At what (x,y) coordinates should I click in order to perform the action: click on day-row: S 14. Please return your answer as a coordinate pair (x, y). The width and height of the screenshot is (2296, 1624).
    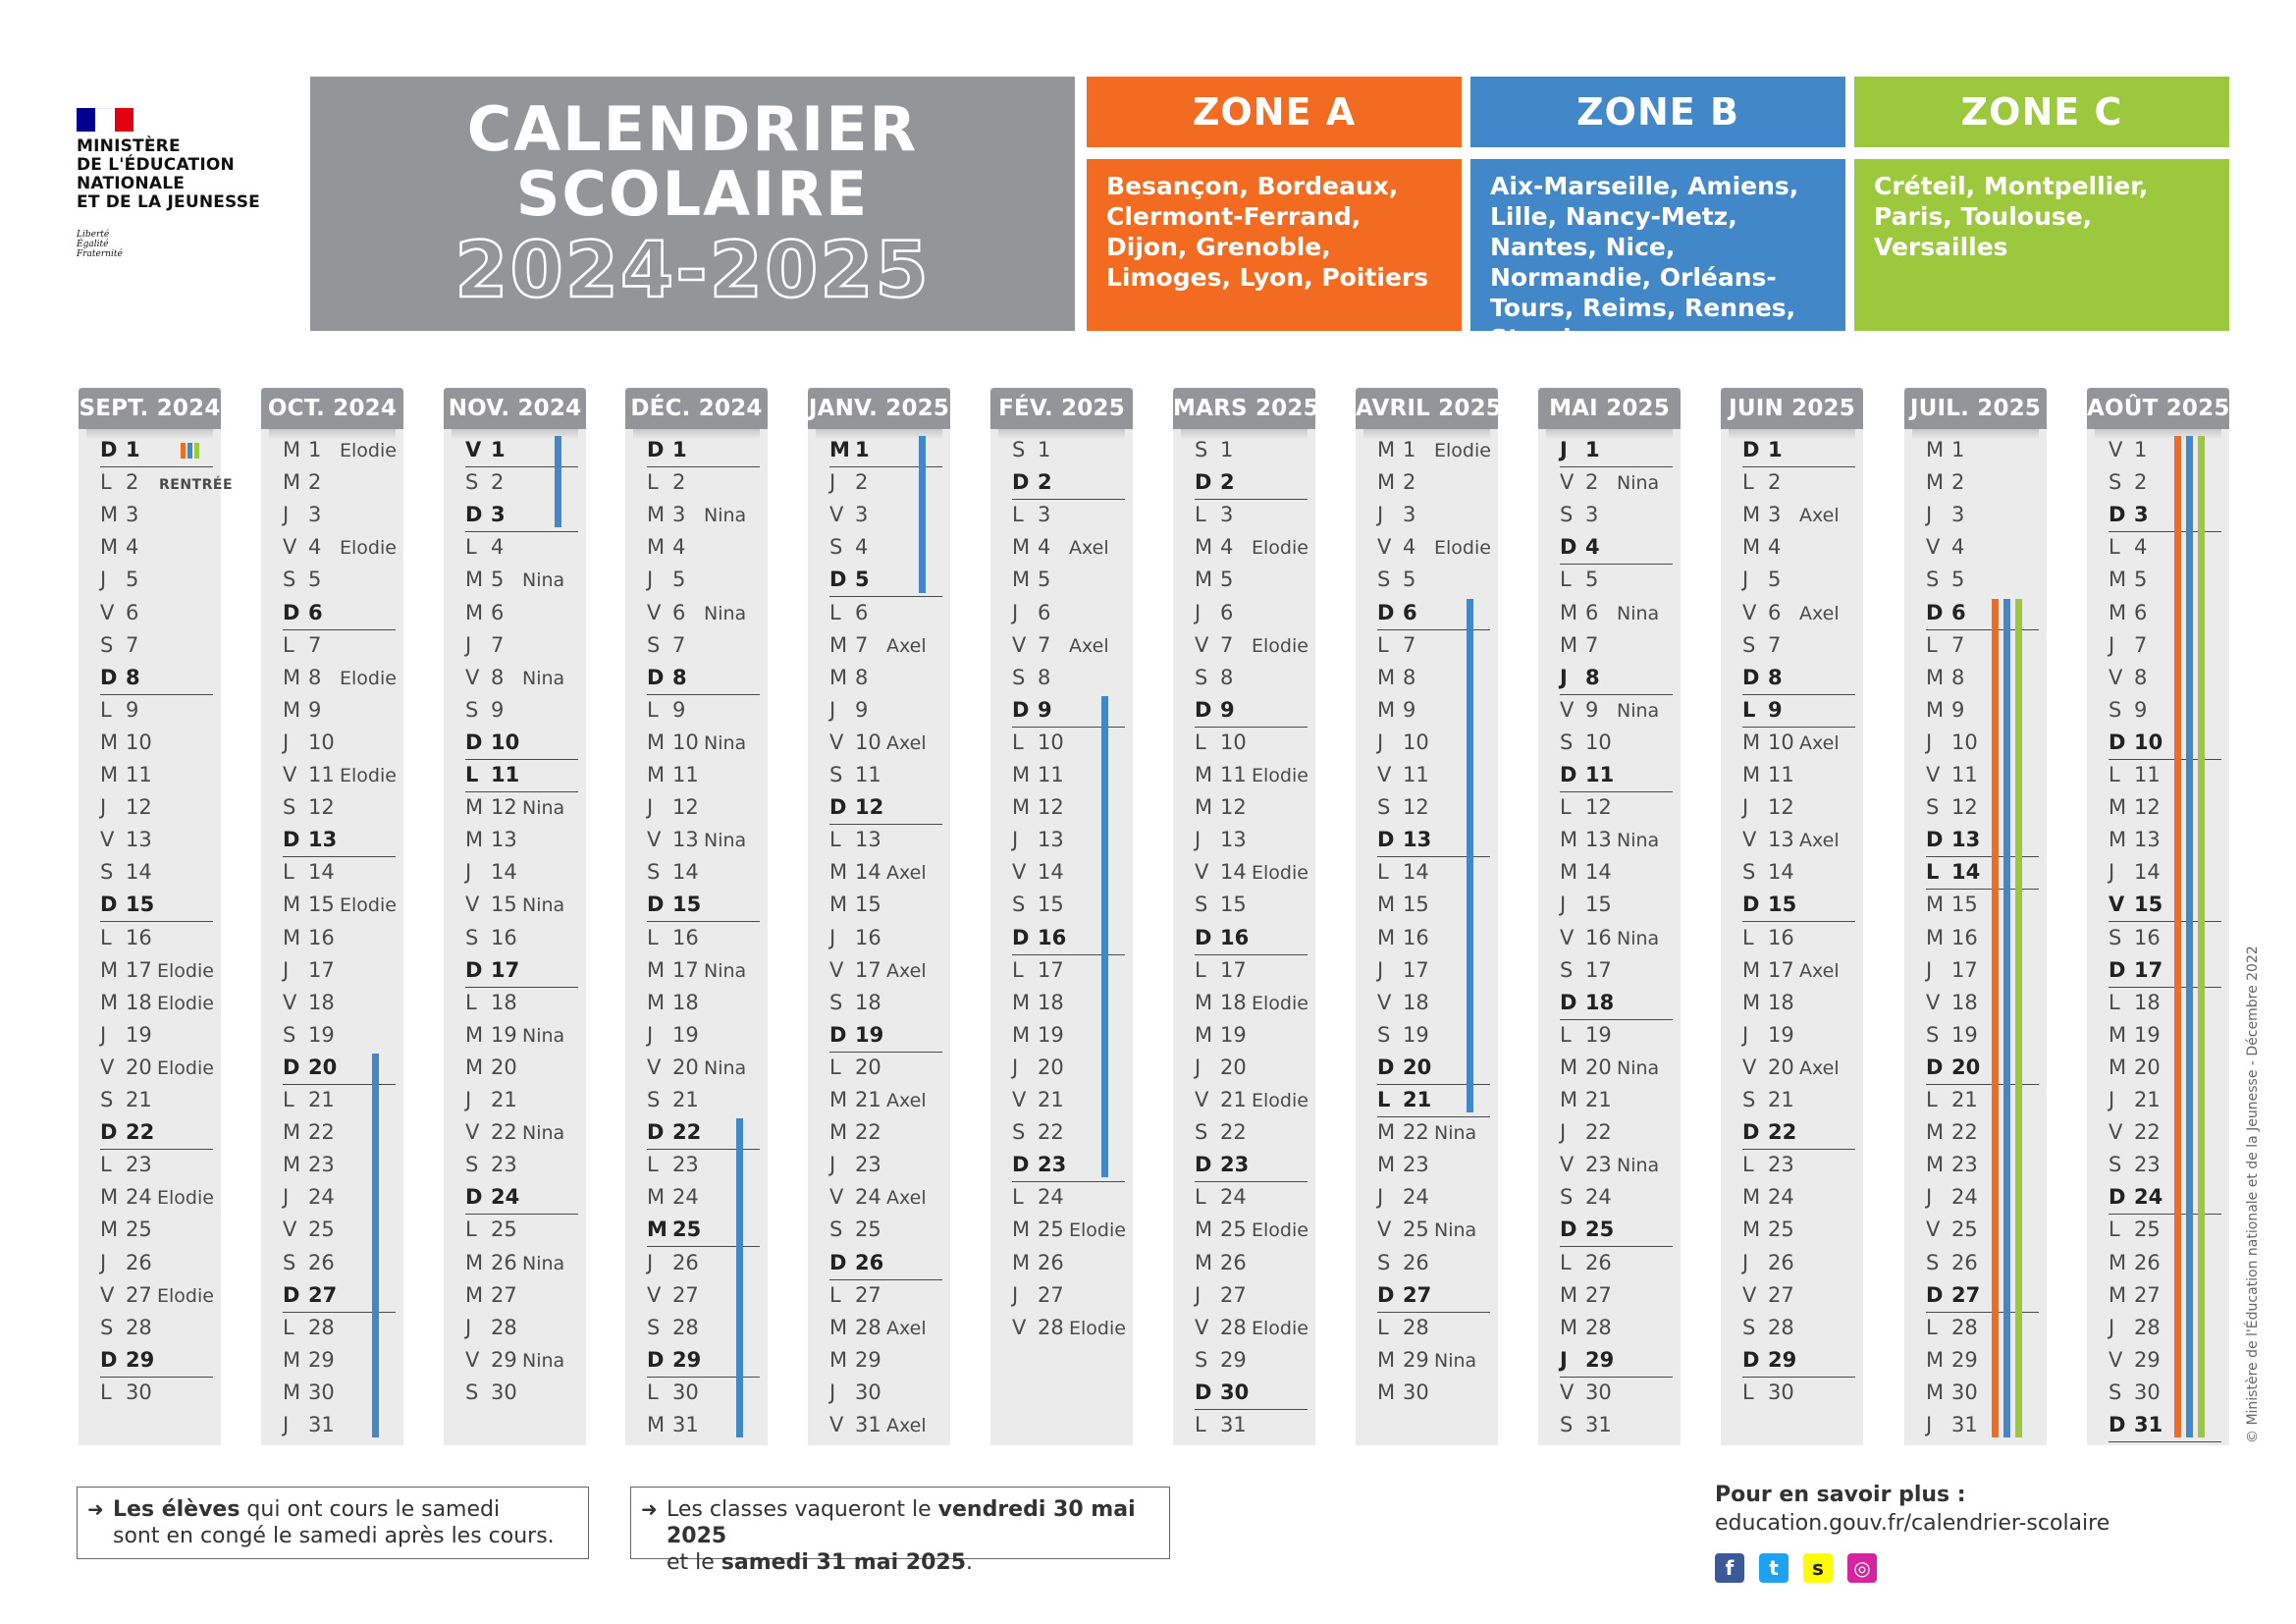
    Looking at the image, I should click on (1799, 872).